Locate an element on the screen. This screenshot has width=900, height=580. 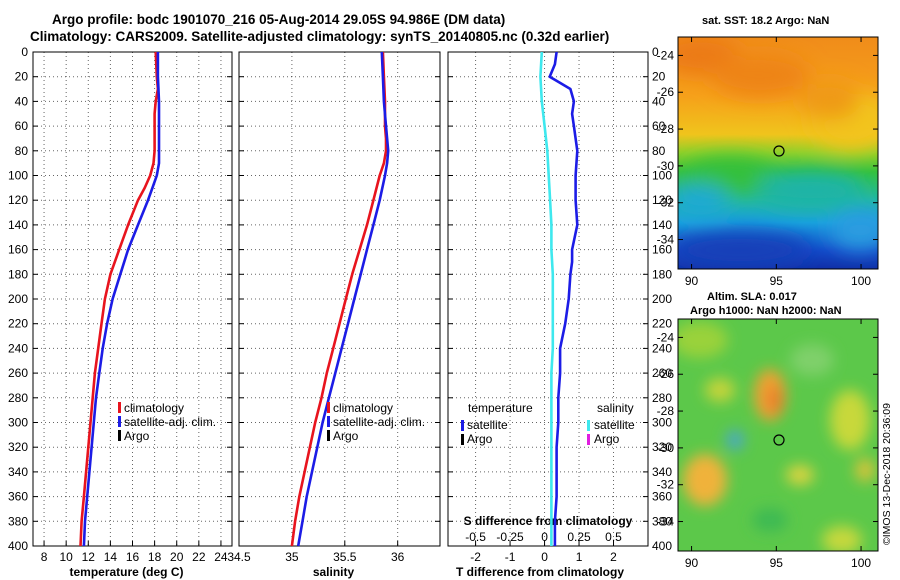
x-tick-label: 20 is located at coordinates (177, 557).